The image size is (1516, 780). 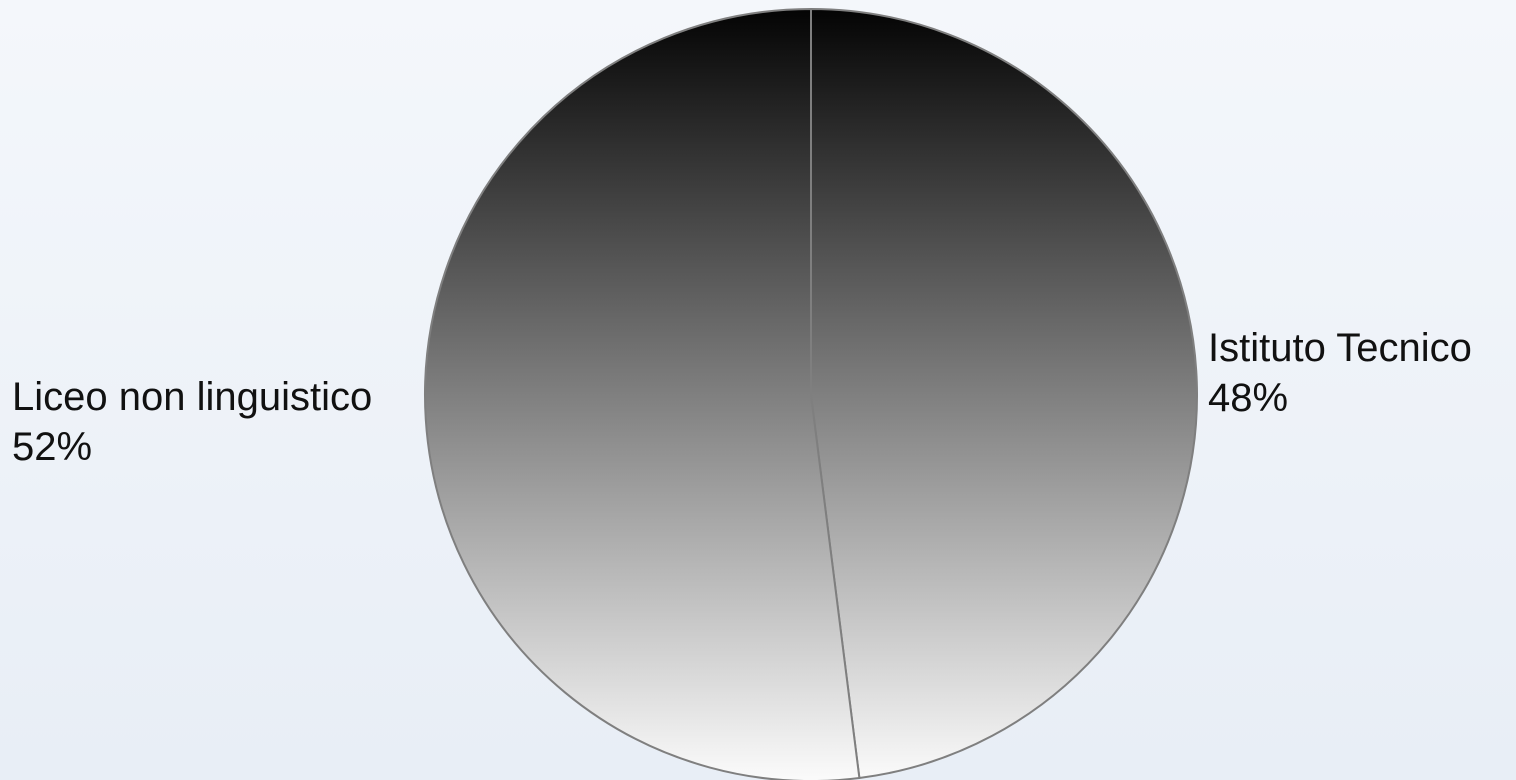 I want to click on slice-label-liceo-non-linguistico: Liceo non linguistico 52%, so click(x=192, y=422).